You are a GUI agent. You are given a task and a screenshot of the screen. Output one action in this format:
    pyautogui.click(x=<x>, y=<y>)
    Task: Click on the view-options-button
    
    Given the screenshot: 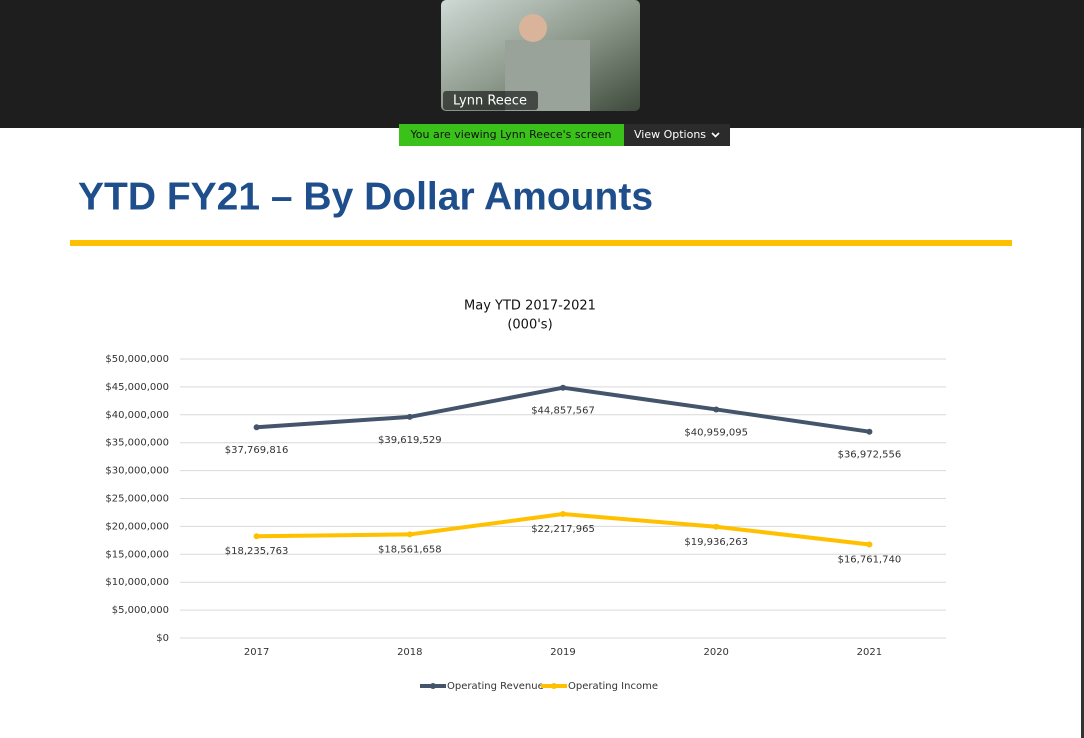 What is the action you would take?
    pyautogui.click(x=677, y=135)
    